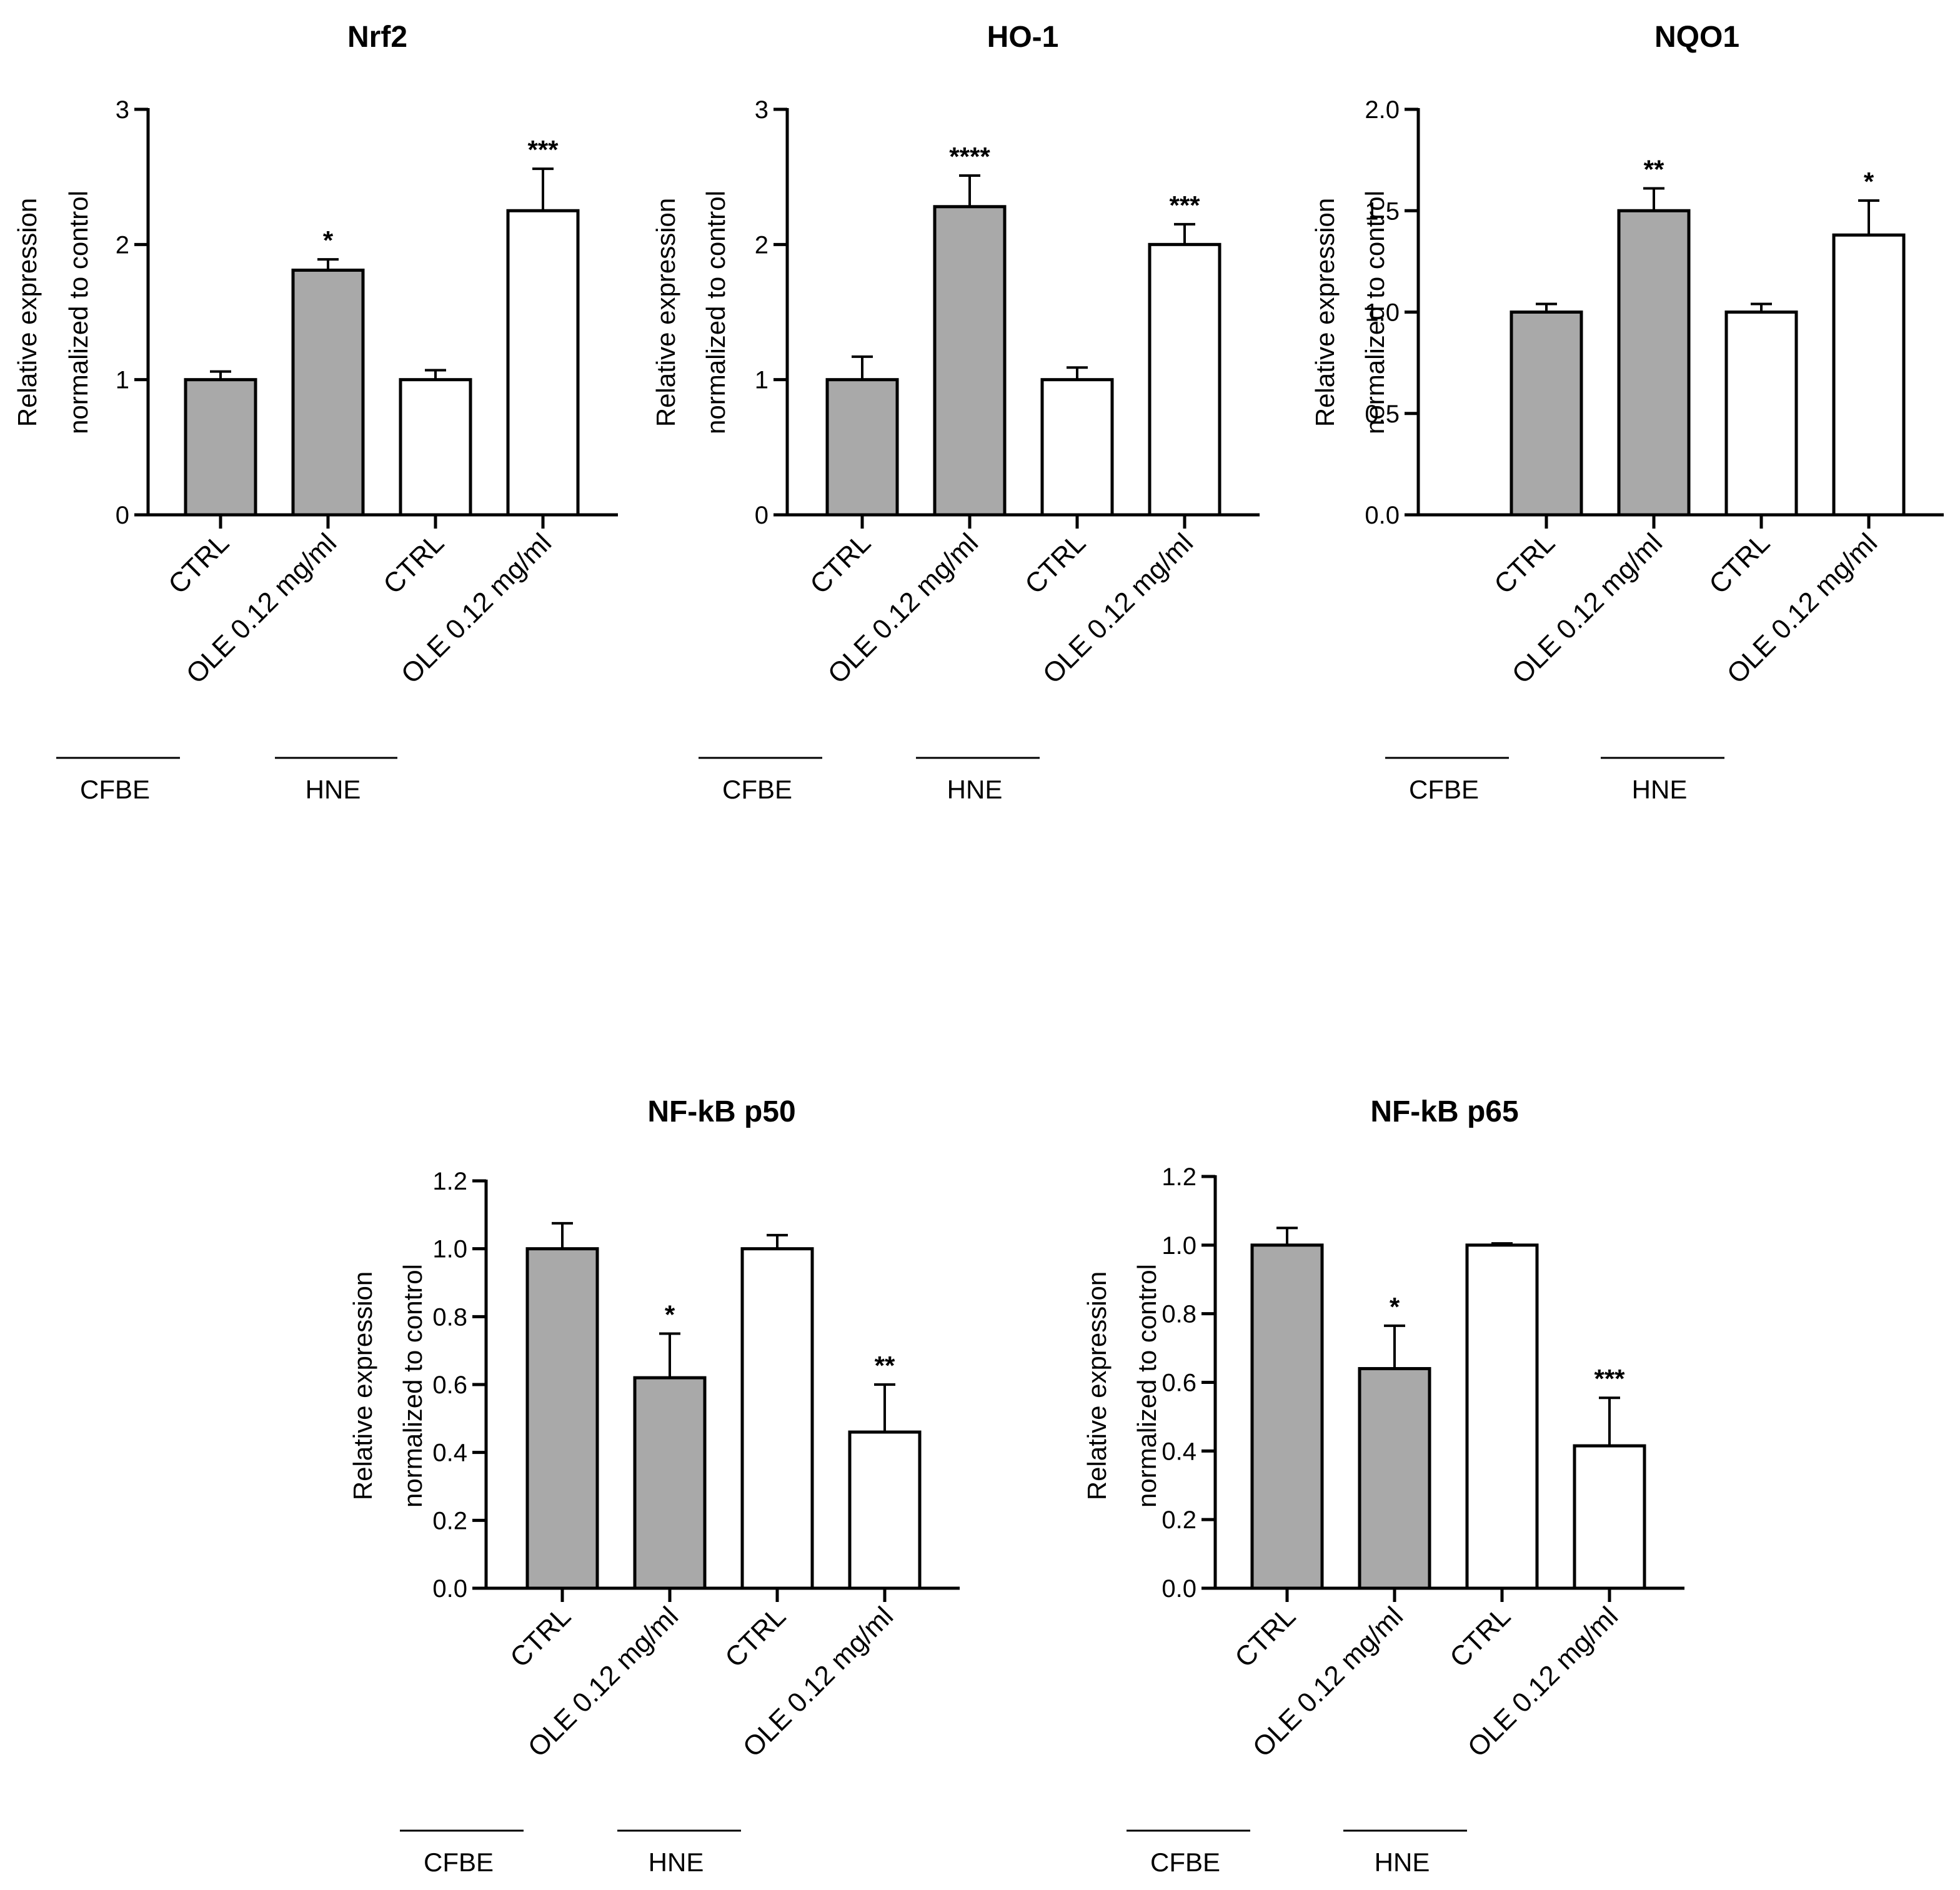 The image size is (1960, 1890). What do you see at coordinates (1179, 1177) in the screenshot?
I see `y-tick-label: 1.2` at bounding box center [1179, 1177].